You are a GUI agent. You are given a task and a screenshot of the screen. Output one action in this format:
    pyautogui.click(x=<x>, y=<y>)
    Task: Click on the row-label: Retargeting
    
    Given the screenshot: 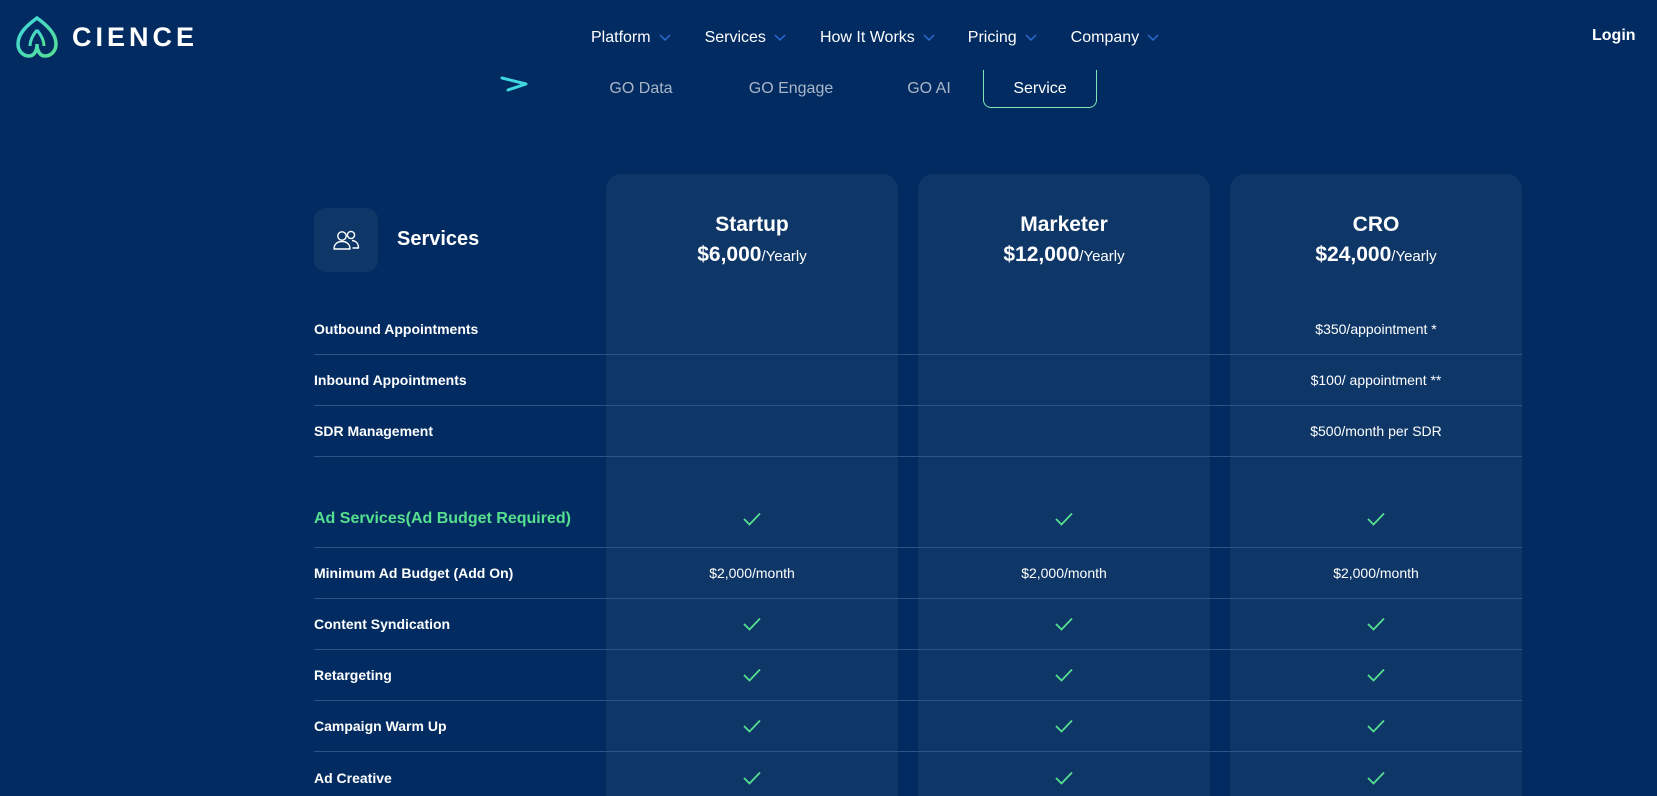 What is the action you would take?
    pyautogui.click(x=353, y=675)
    